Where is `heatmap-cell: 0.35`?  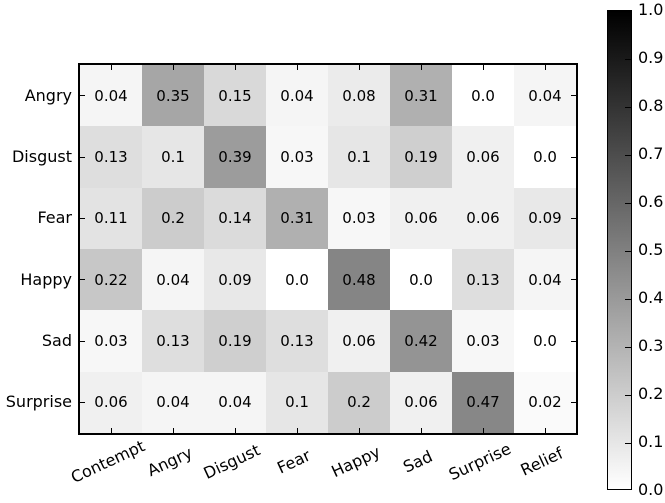
heatmap-cell: 0.35 is located at coordinates (173, 96).